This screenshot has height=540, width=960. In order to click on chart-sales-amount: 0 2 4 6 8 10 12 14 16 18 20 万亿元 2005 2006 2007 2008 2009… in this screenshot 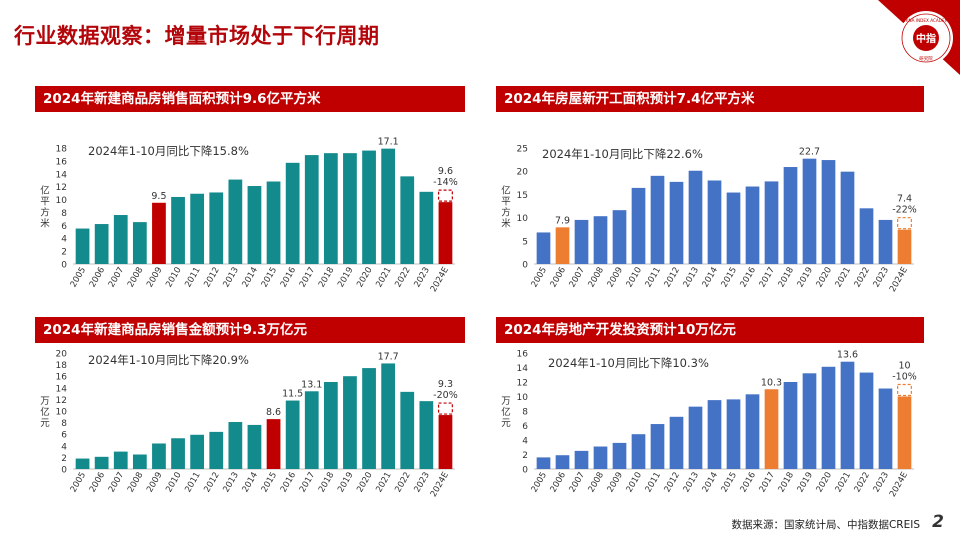, I will do `click(250, 425)`.